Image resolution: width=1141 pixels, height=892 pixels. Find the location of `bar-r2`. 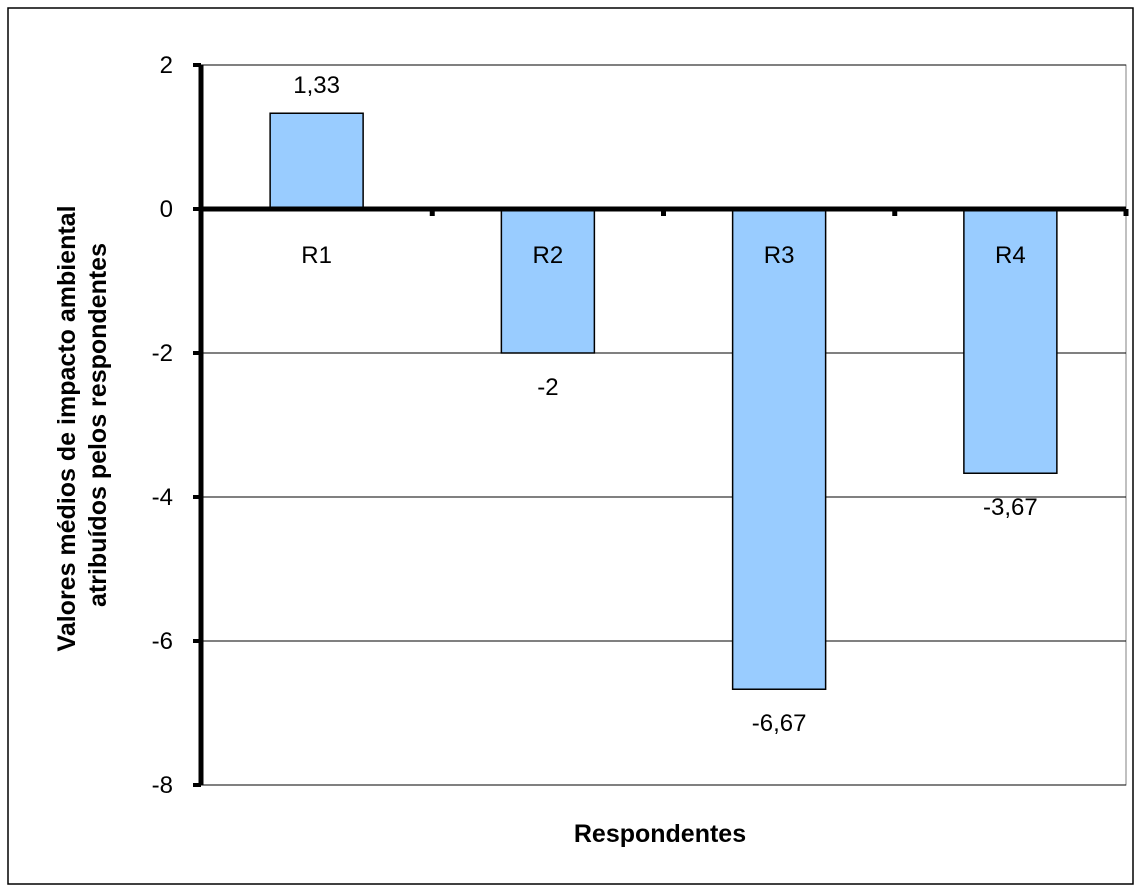

bar-r2 is located at coordinates (548, 281).